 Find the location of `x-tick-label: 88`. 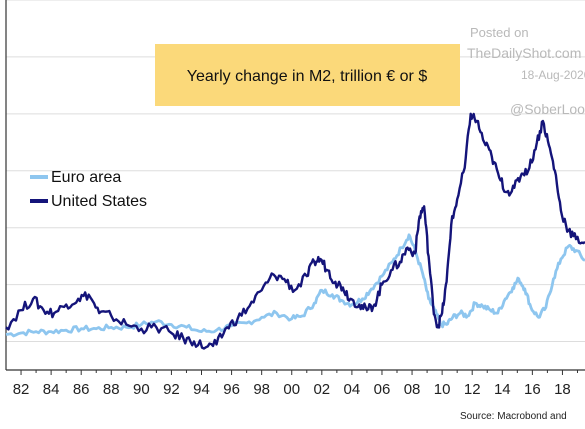

x-tick-label: 88 is located at coordinates (111, 389).